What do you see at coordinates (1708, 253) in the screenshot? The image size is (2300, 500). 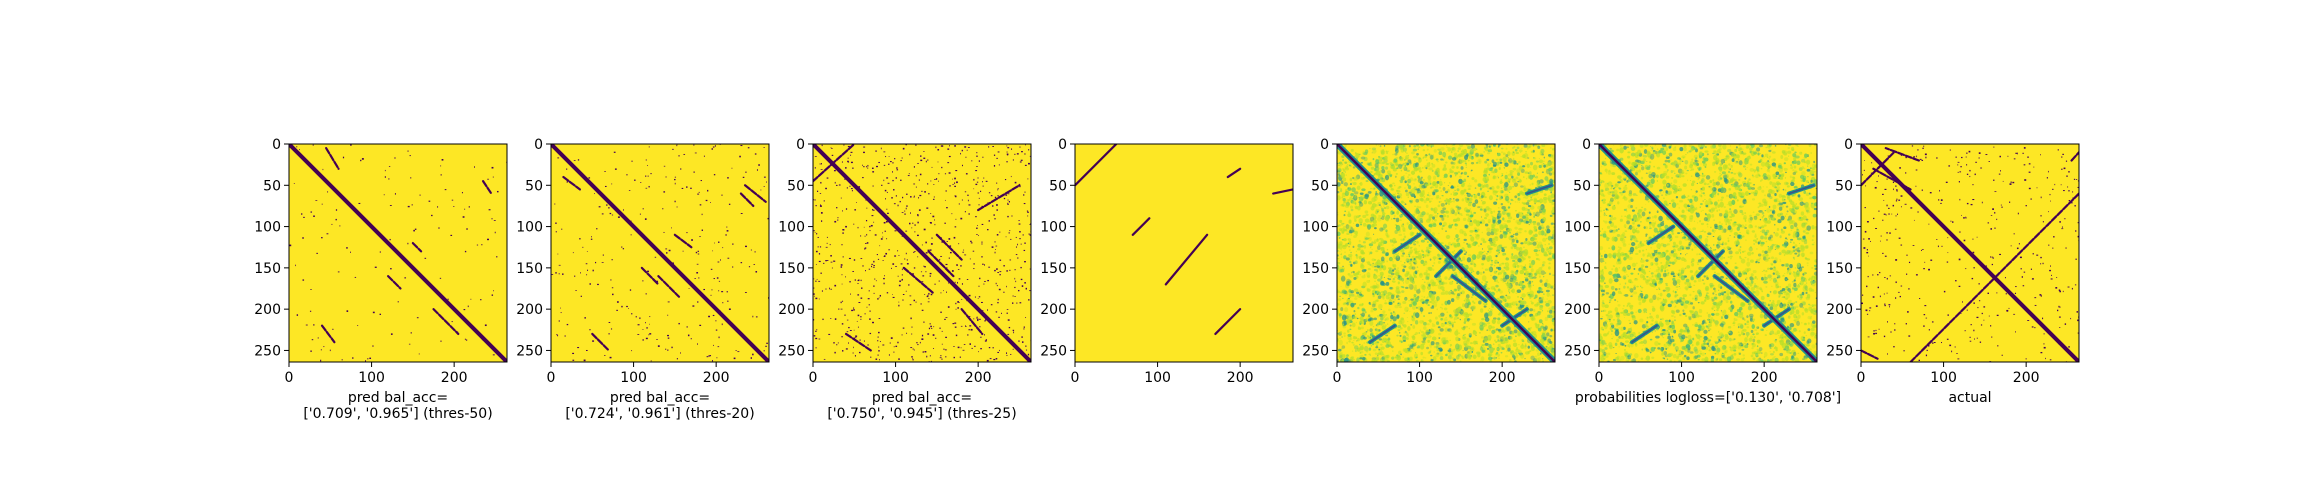 I see `heatmap-content` at bounding box center [1708, 253].